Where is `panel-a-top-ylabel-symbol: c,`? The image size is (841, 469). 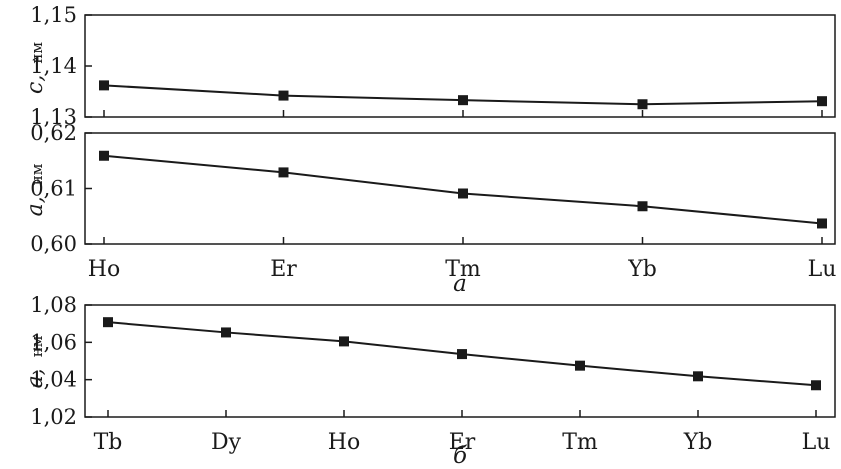
panel-a-top-ylabel-symbol: c, is located at coordinates (35, 84).